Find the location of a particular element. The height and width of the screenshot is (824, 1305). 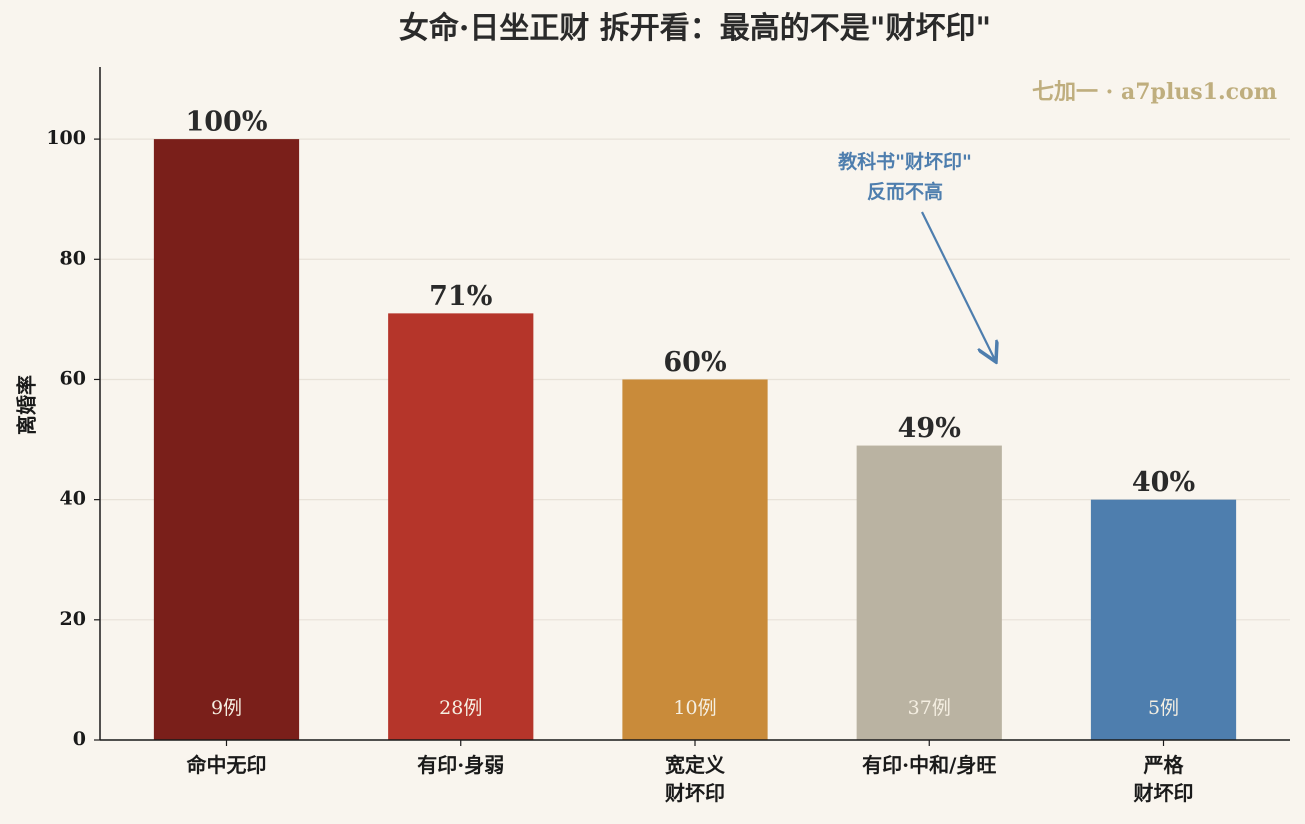

chart-title: 女命·日坐正财 拆开看：最高的不是"财坏印" is located at coordinates (695, 28).